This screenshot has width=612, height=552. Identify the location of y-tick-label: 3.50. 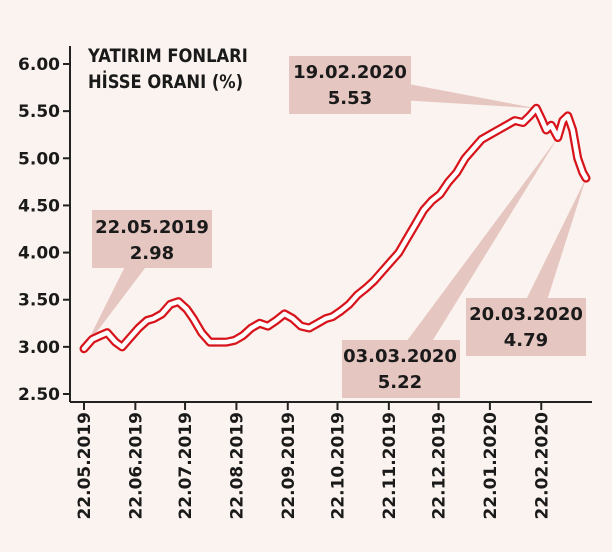
(39, 301).